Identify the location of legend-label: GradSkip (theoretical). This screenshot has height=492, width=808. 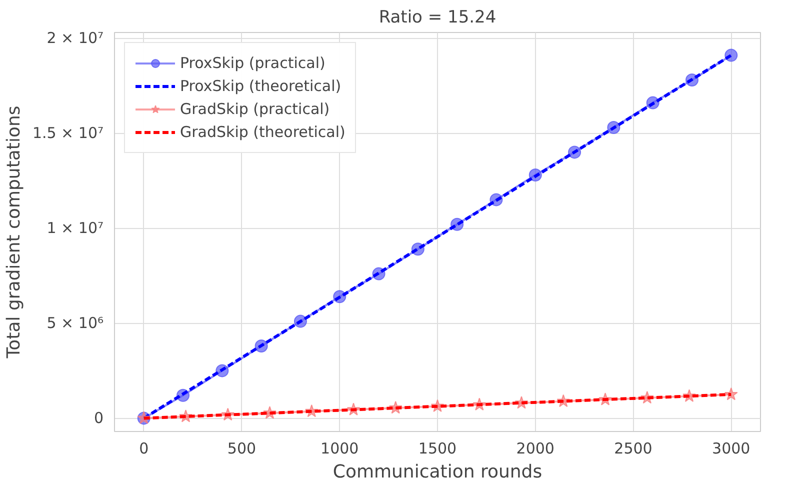
(263, 132).